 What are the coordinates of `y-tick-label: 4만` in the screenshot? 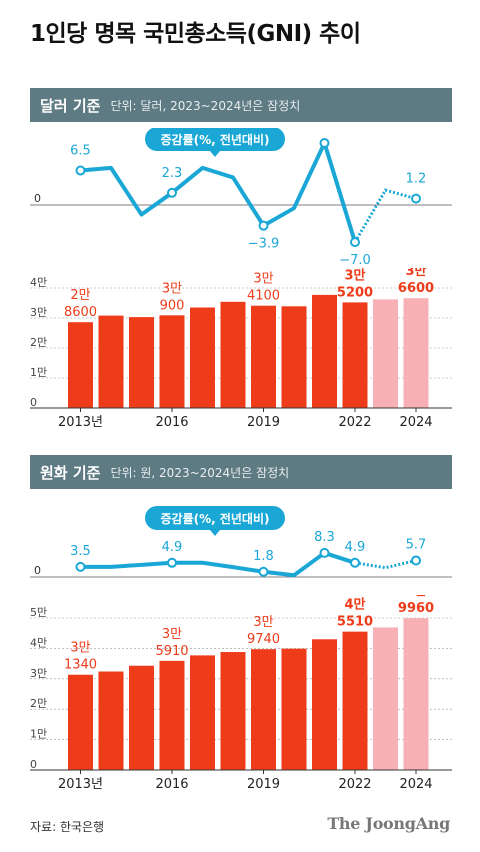 It's located at (38, 282).